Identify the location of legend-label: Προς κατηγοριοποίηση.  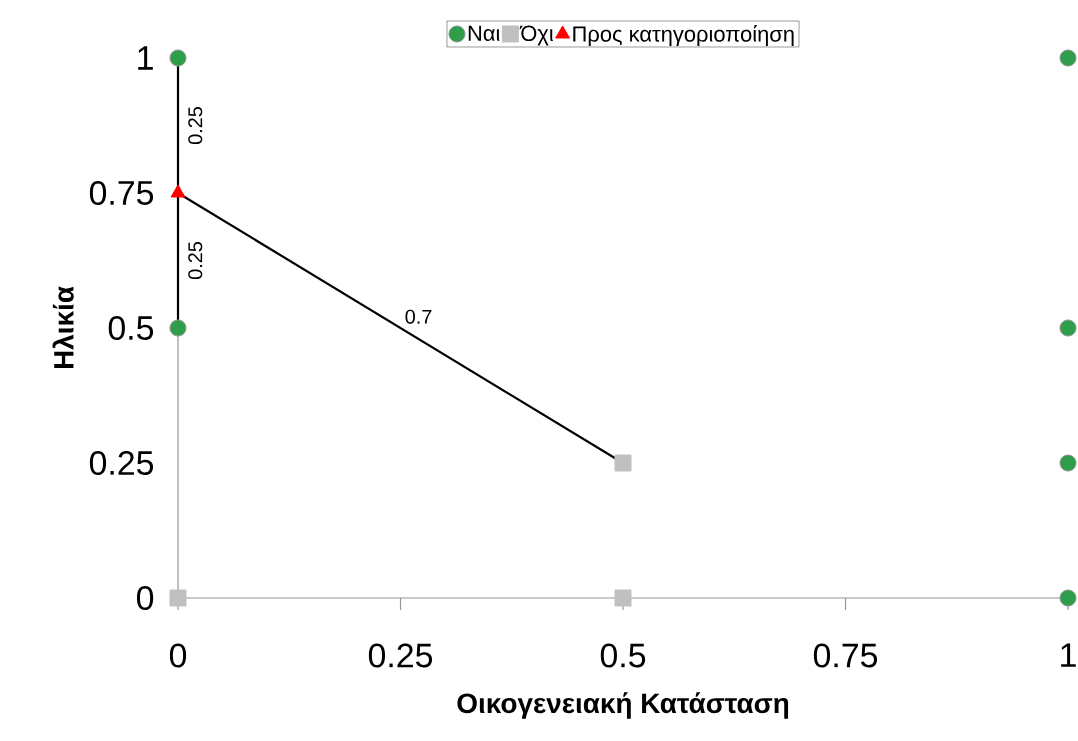
(683, 35).